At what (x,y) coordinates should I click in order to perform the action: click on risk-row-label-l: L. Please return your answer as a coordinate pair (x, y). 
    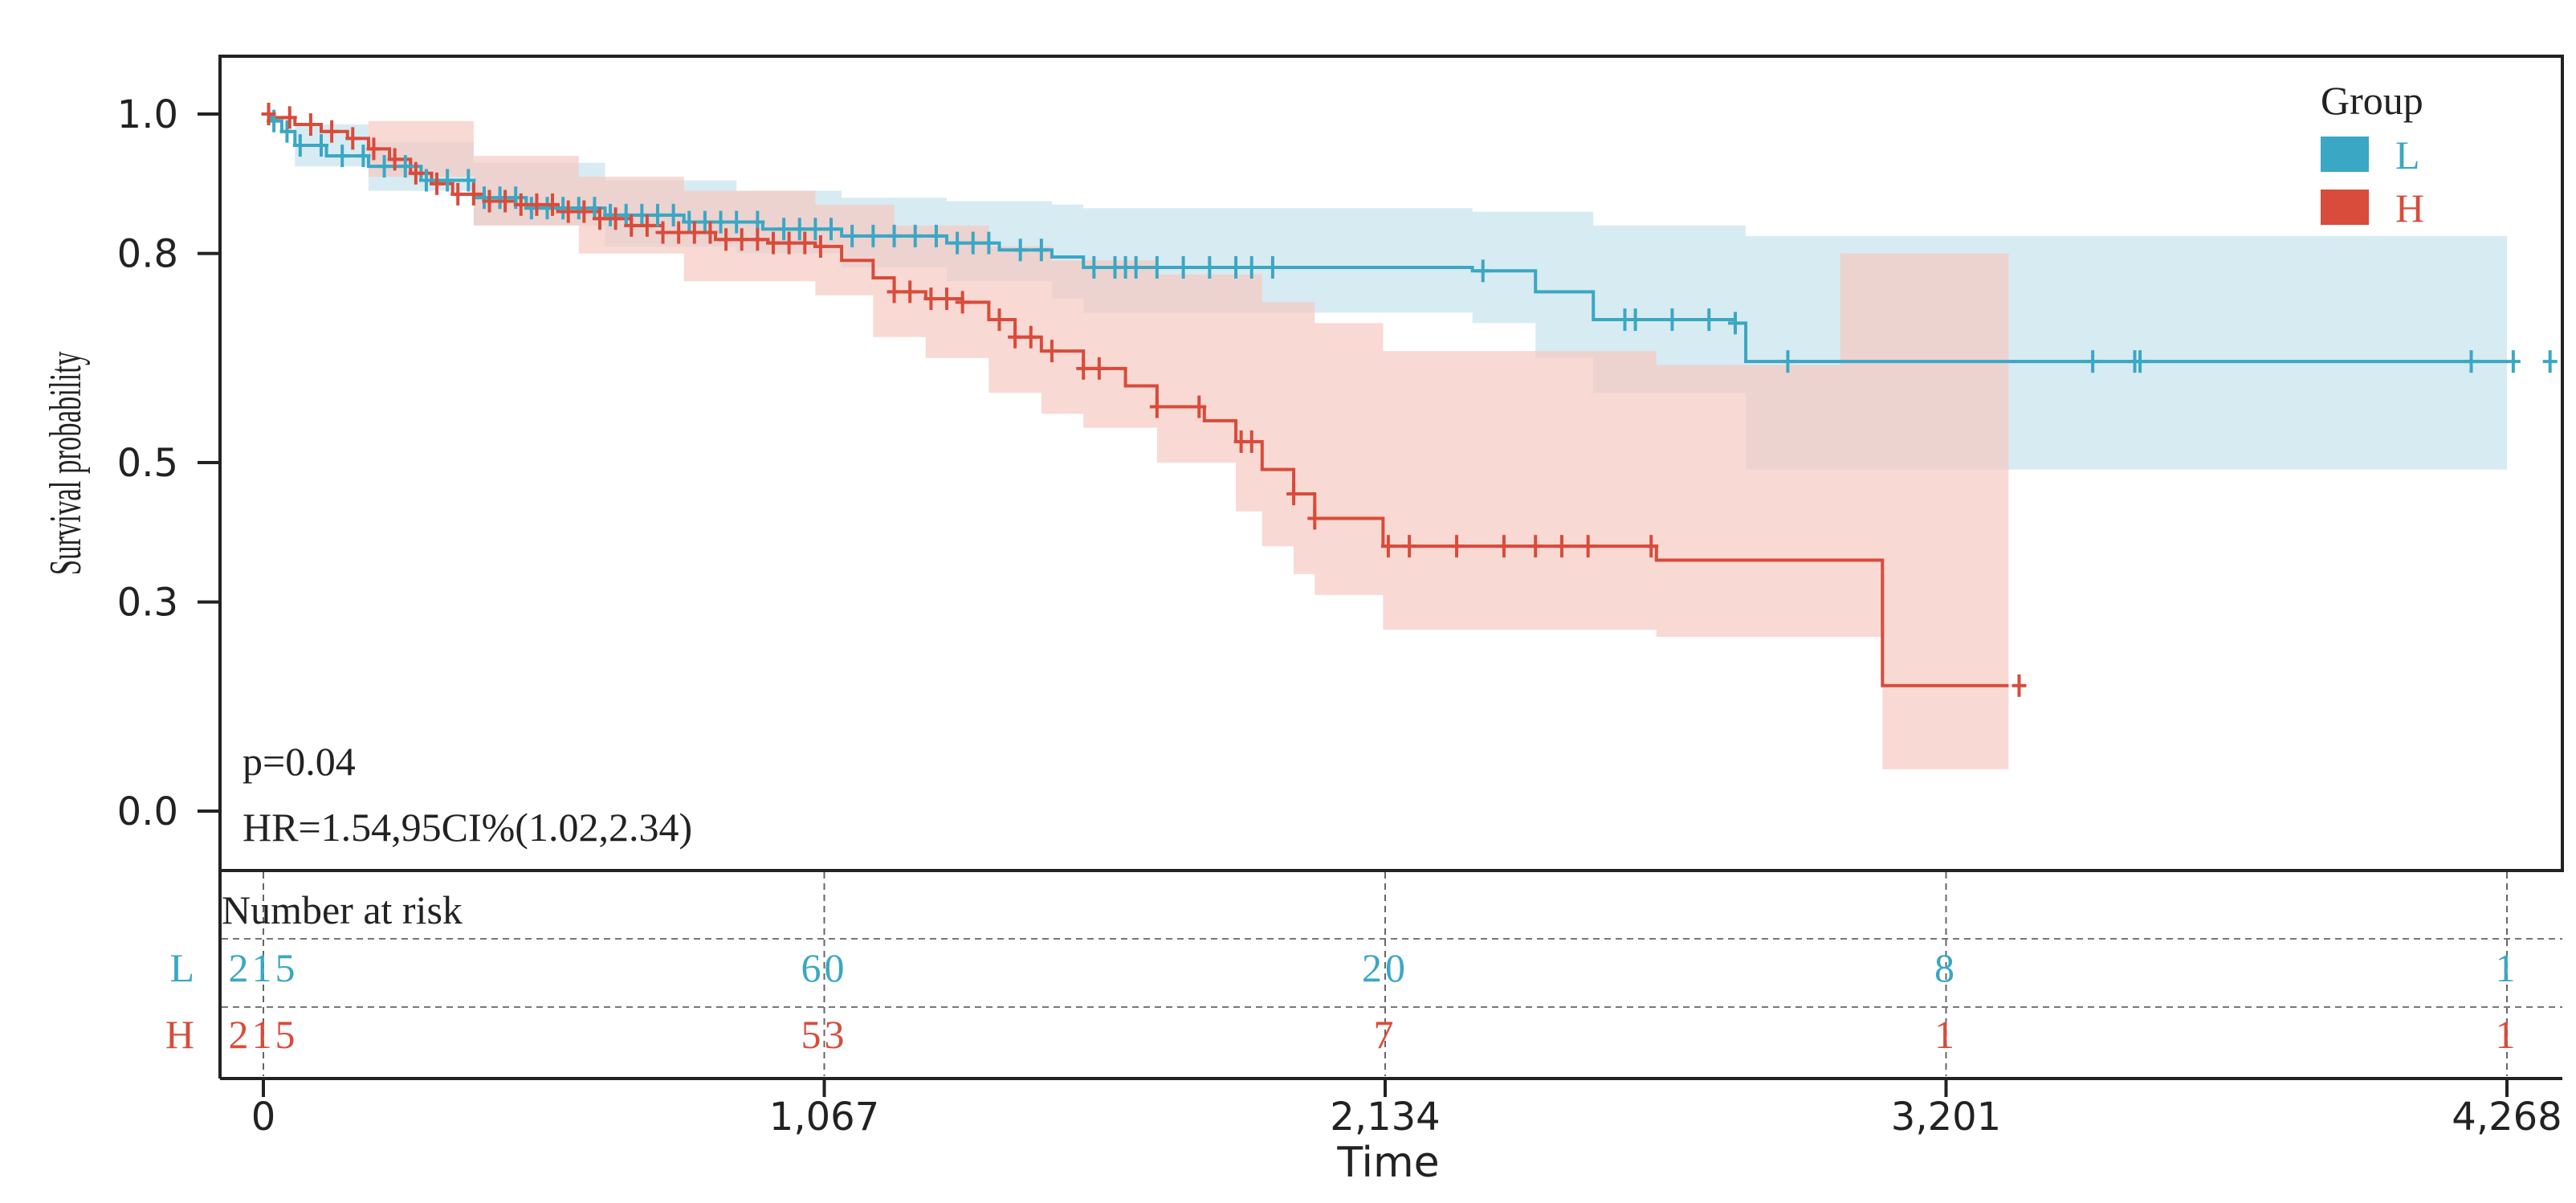
    Looking at the image, I should click on (181, 967).